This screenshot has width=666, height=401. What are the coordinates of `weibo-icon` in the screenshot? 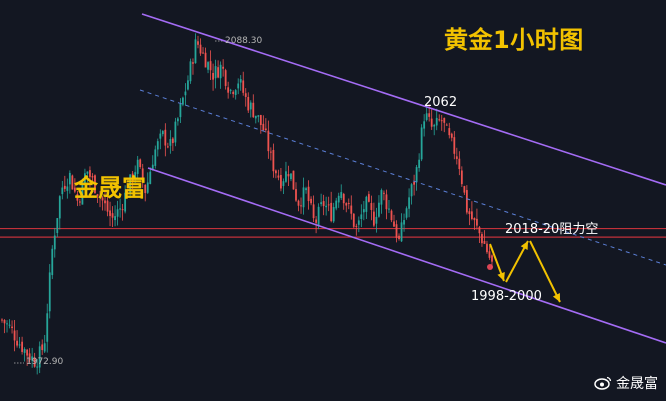 It's located at (603, 383).